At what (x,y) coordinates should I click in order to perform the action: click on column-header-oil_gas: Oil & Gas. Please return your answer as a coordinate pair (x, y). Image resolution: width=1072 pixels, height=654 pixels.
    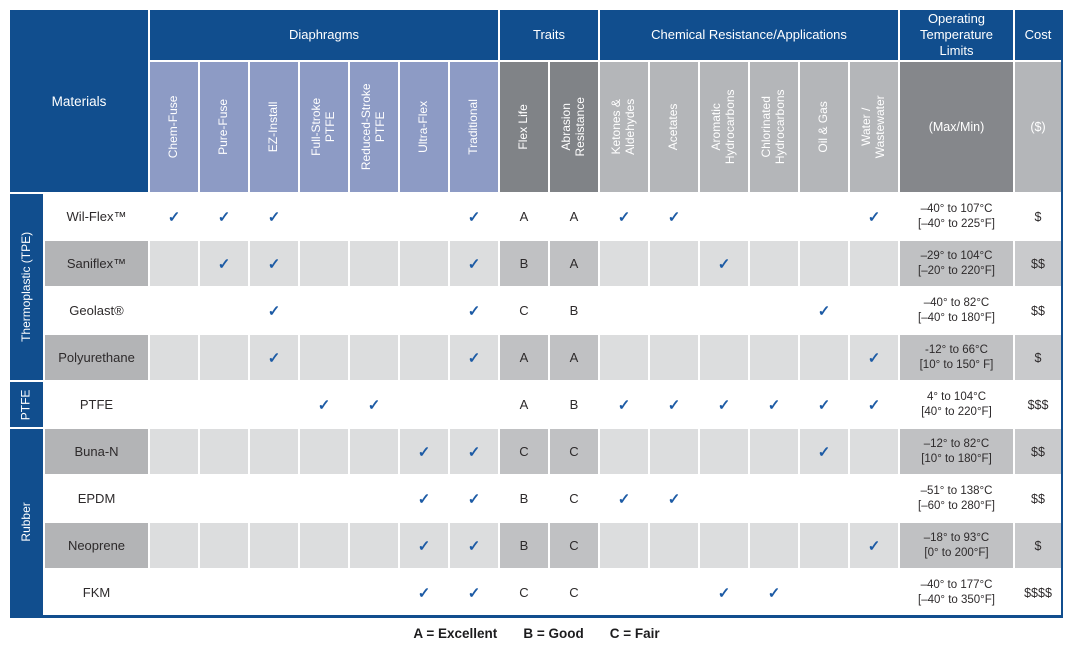
    Looking at the image, I should click on (824, 127).